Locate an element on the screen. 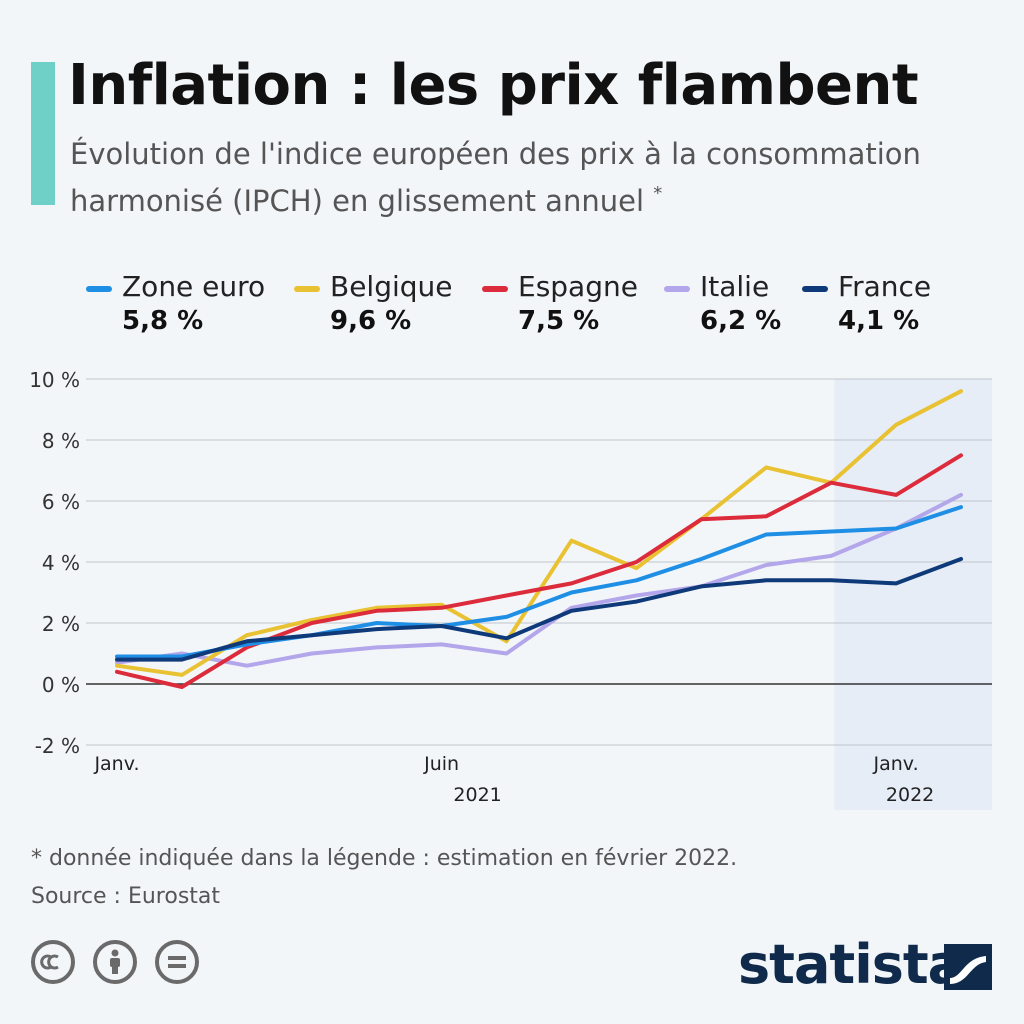  brand: statista is located at coordinates (869, 967).